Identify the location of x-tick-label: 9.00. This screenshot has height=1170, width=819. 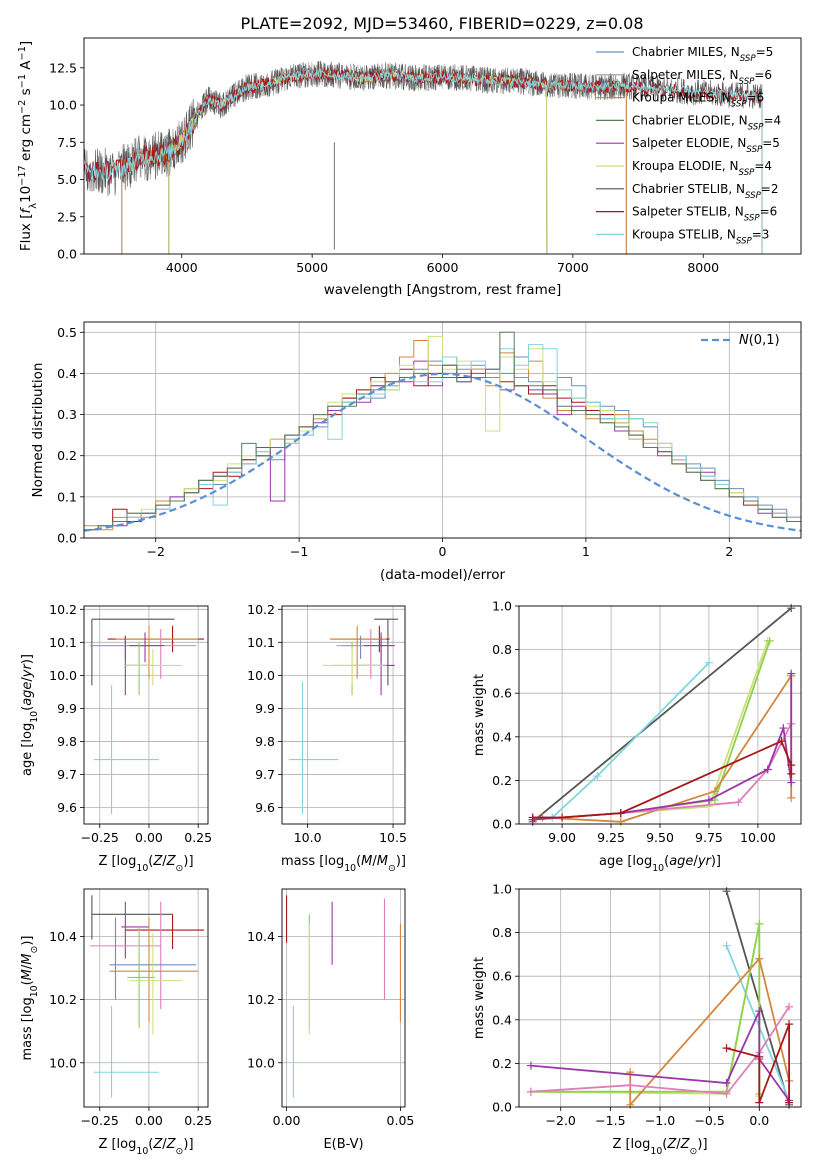
(562, 837).